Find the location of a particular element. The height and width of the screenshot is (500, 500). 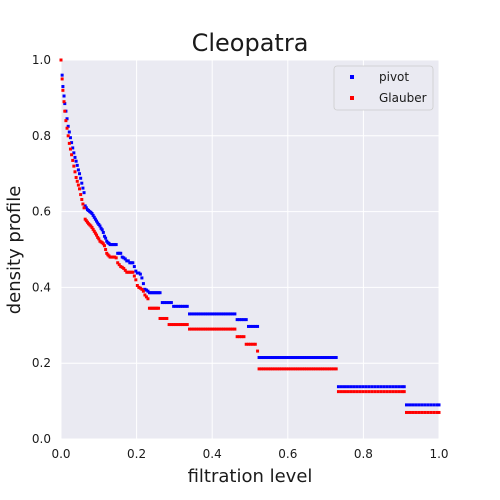

legend: pivot Glauber is located at coordinates (383, 88).